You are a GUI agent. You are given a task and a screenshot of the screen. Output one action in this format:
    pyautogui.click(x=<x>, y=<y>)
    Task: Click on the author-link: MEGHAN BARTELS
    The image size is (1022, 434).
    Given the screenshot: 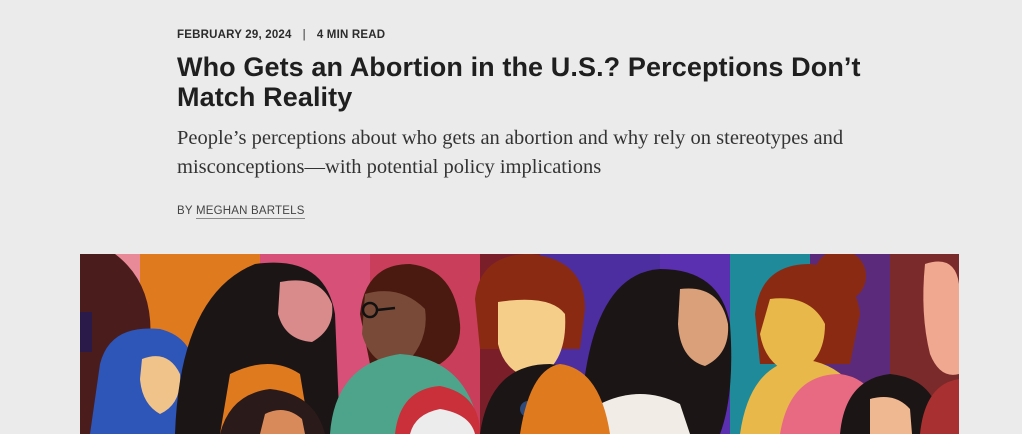 What is the action you would take?
    pyautogui.click(x=250, y=212)
    